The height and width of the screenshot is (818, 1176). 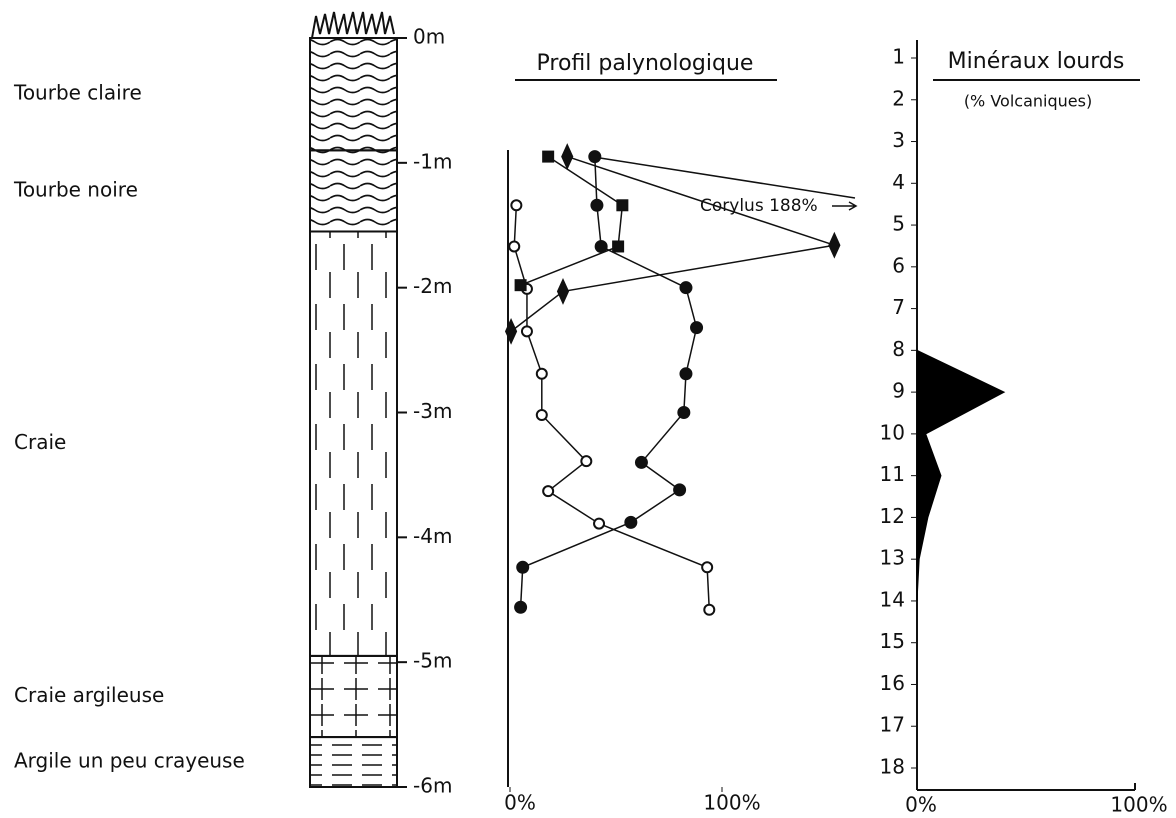 What do you see at coordinates (898, 182) in the screenshot?
I see `y-tick-label: 4` at bounding box center [898, 182].